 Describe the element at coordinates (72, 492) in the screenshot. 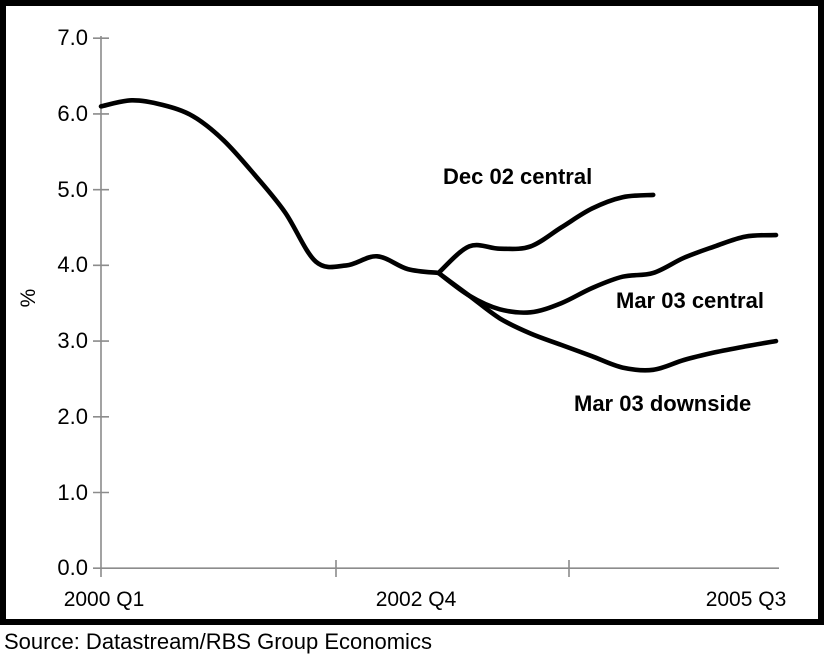

I see `y-tick-label-1: 1.0` at that location.